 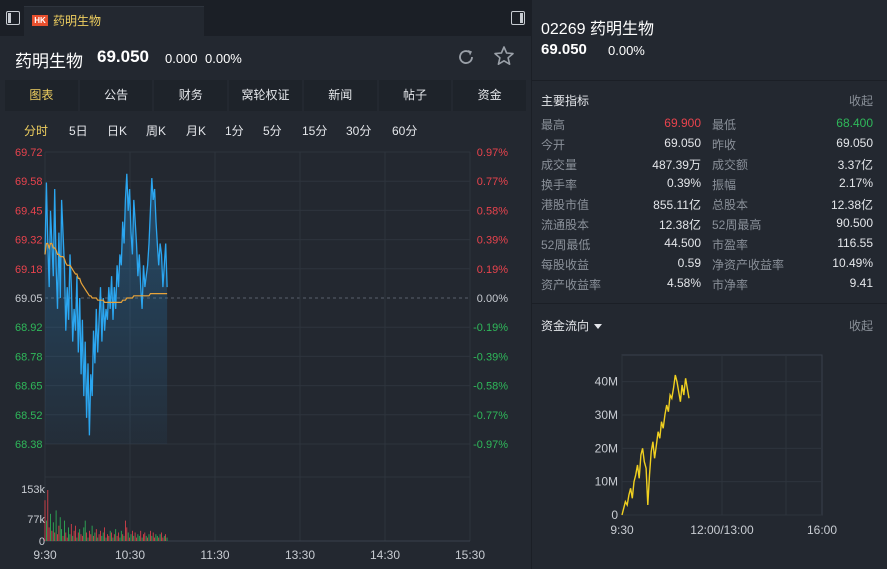 What do you see at coordinates (553, 125) in the screenshot?
I see `metric-label: 最高` at bounding box center [553, 125].